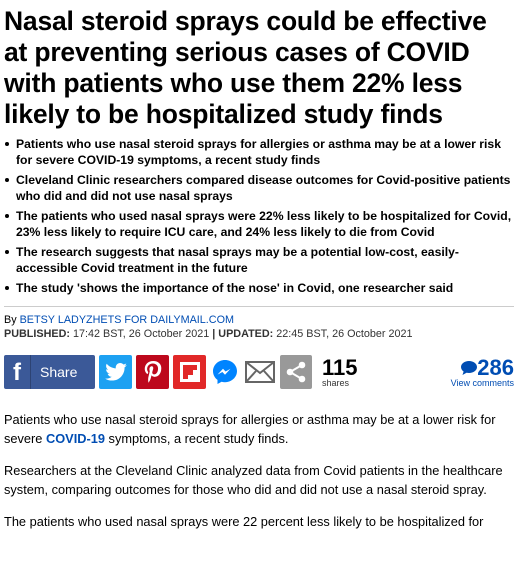 The width and height of the screenshot is (524, 567). I want to click on updated-label: UPDATED:, so click(246, 334).